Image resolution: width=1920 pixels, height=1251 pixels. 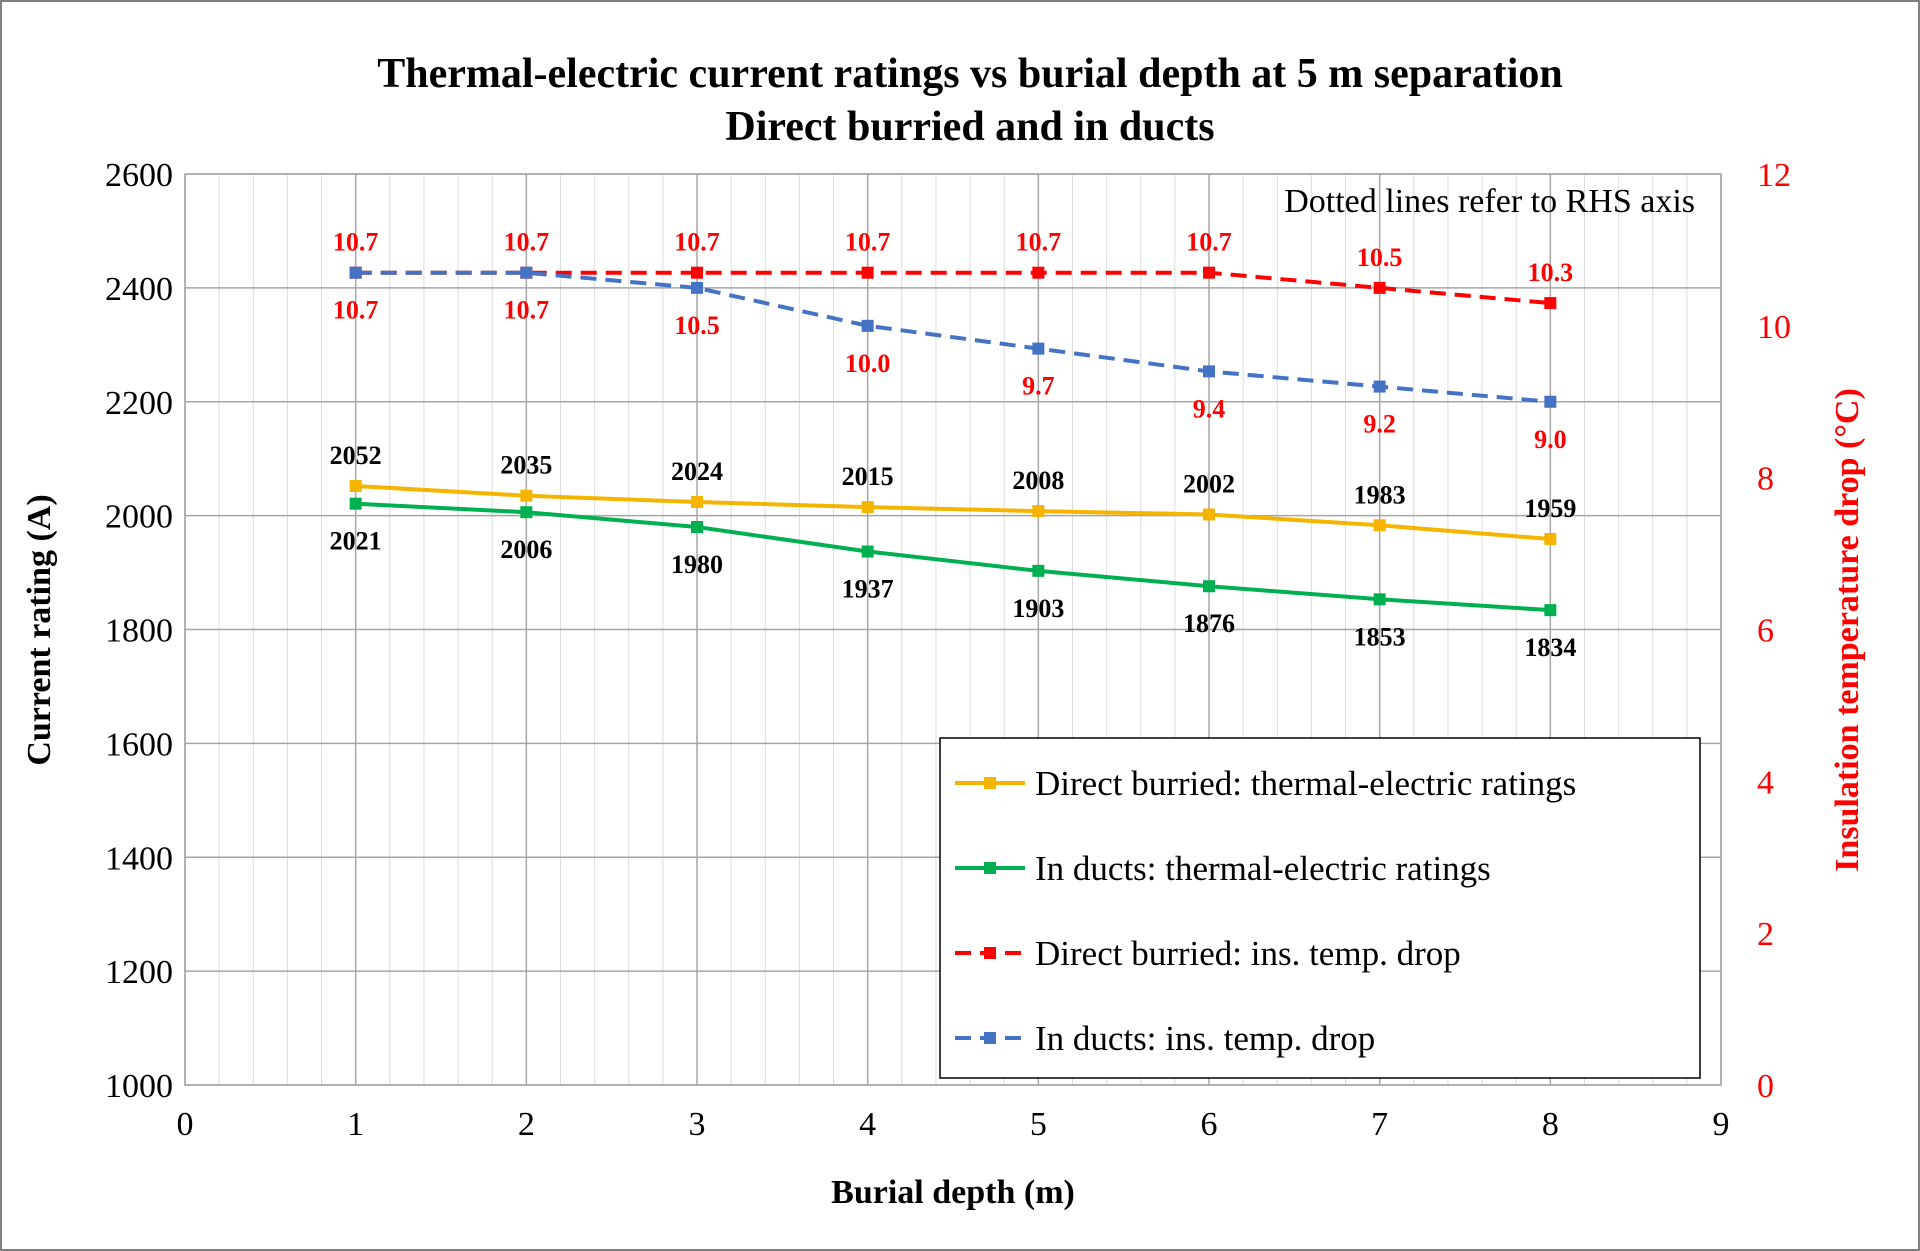 What do you see at coordinates (139, 1086) in the screenshot?
I see `y-tick-label: 1000` at bounding box center [139, 1086].